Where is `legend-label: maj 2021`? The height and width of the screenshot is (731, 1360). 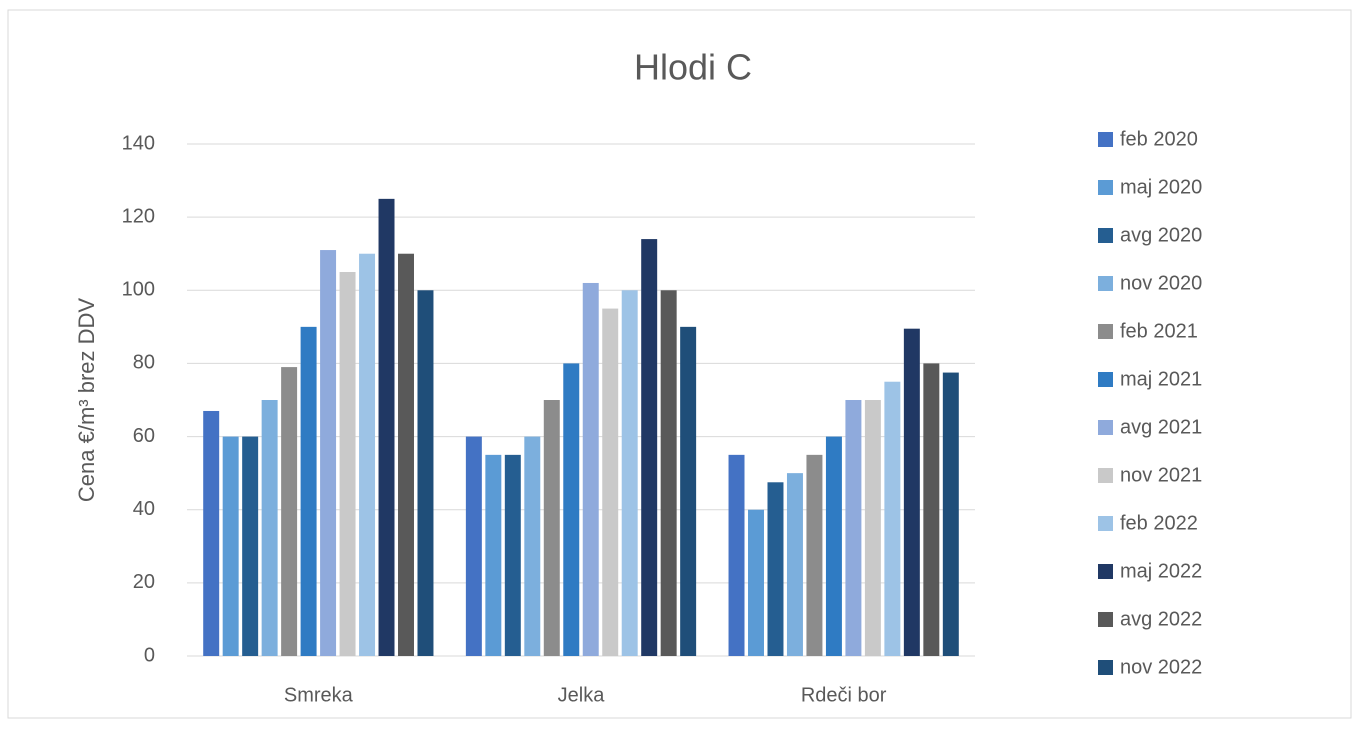
legend-label: maj 2021 is located at coordinates (1161, 379).